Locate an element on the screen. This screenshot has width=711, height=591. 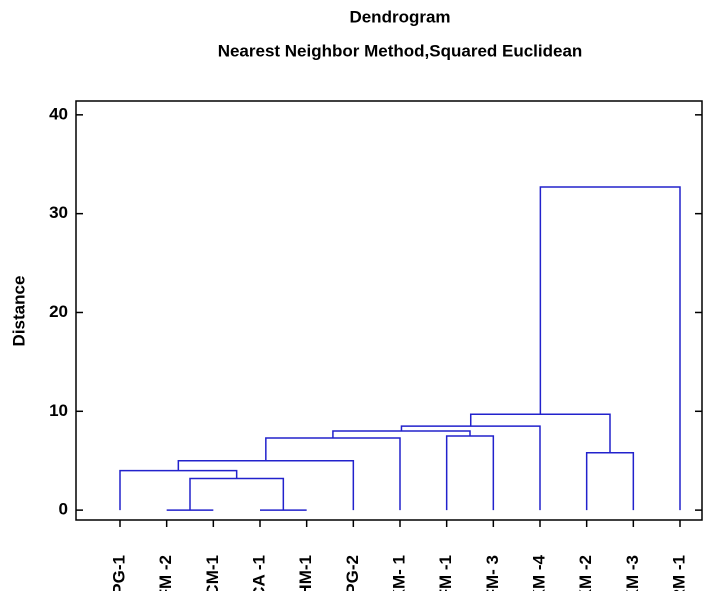
leaf-label: HM-1 is located at coordinates (305, 573).